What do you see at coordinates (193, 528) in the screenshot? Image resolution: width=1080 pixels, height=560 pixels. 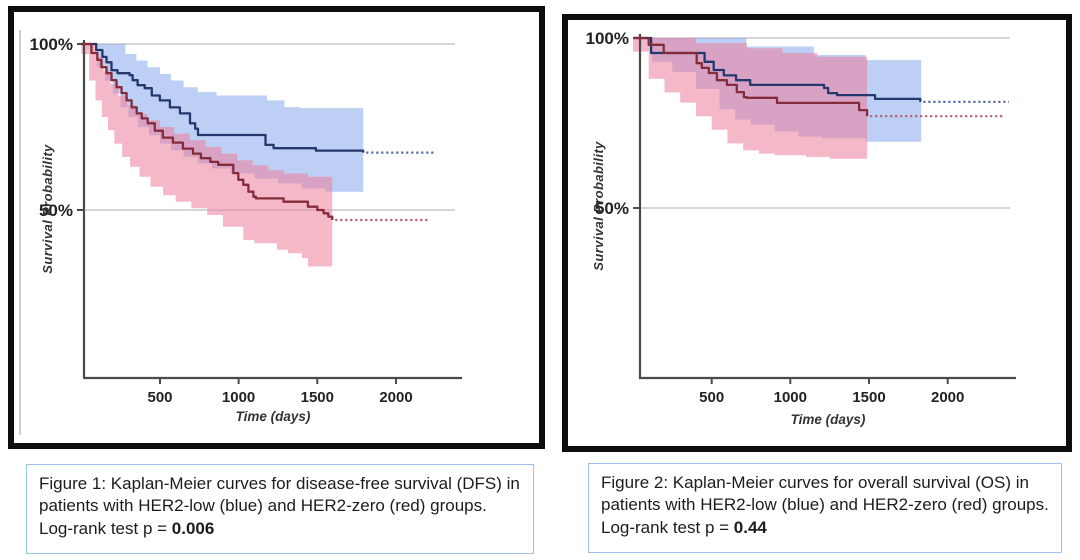 I see `figure1-caption-pvalue: 0.006` at bounding box center [193, 528].